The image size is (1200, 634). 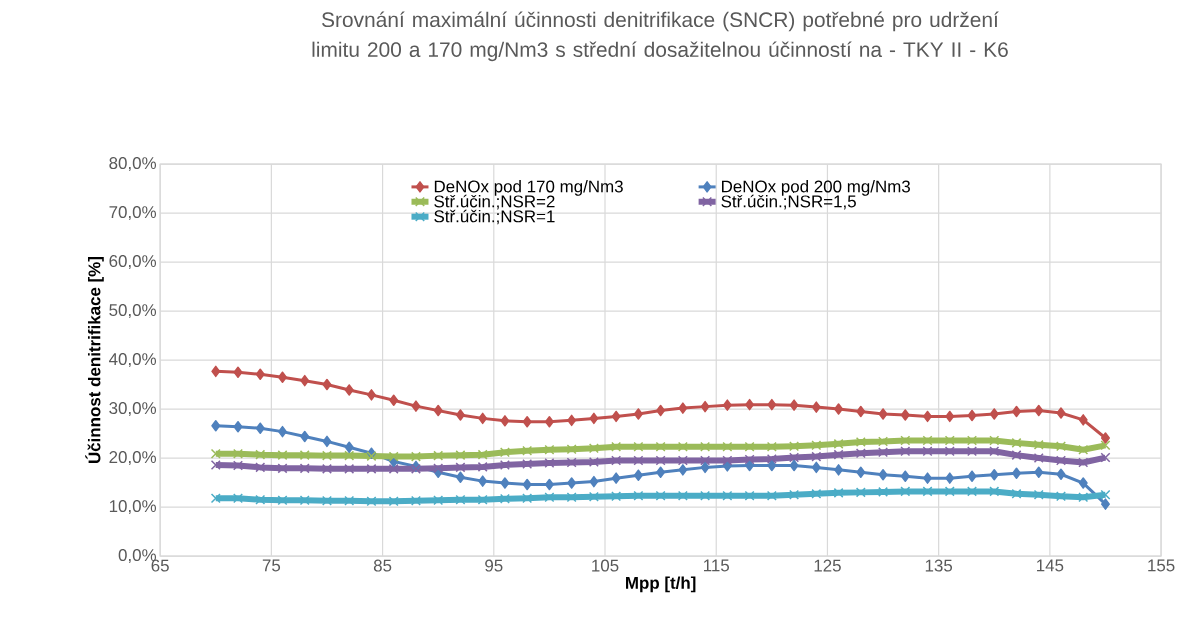 I want to click on chart-title: Srovnání maximální účinnosti denitrifikace (SNCR) potřebné pro udržení limitu 200 a 170 mg/Nm3 s střední dosažitelnou účinností na - TKY II - K6, so click(x=660, y=36).